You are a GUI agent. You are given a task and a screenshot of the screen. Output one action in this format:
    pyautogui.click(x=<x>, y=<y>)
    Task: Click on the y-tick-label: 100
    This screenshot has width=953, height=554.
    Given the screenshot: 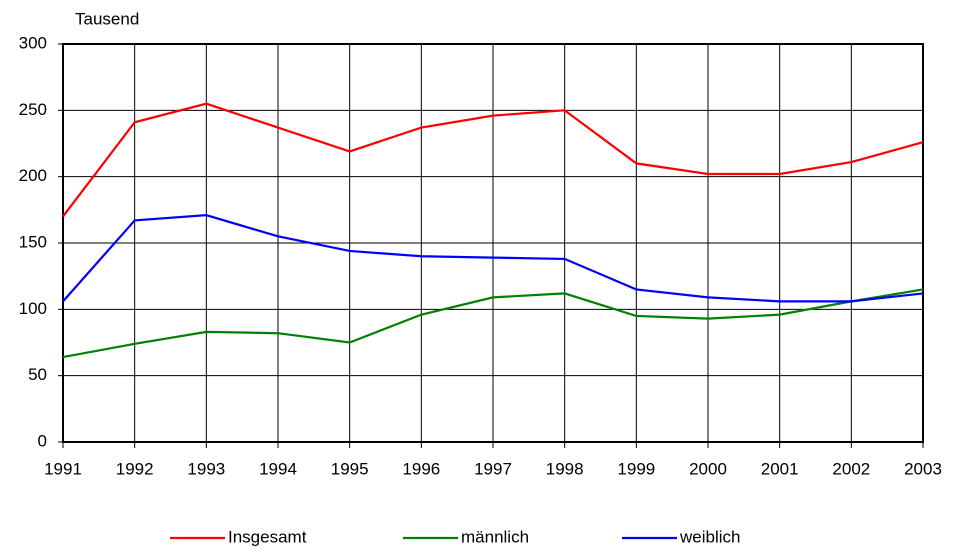 What is the action you would take?
    pyautogui.click(x=33, y=308)
    